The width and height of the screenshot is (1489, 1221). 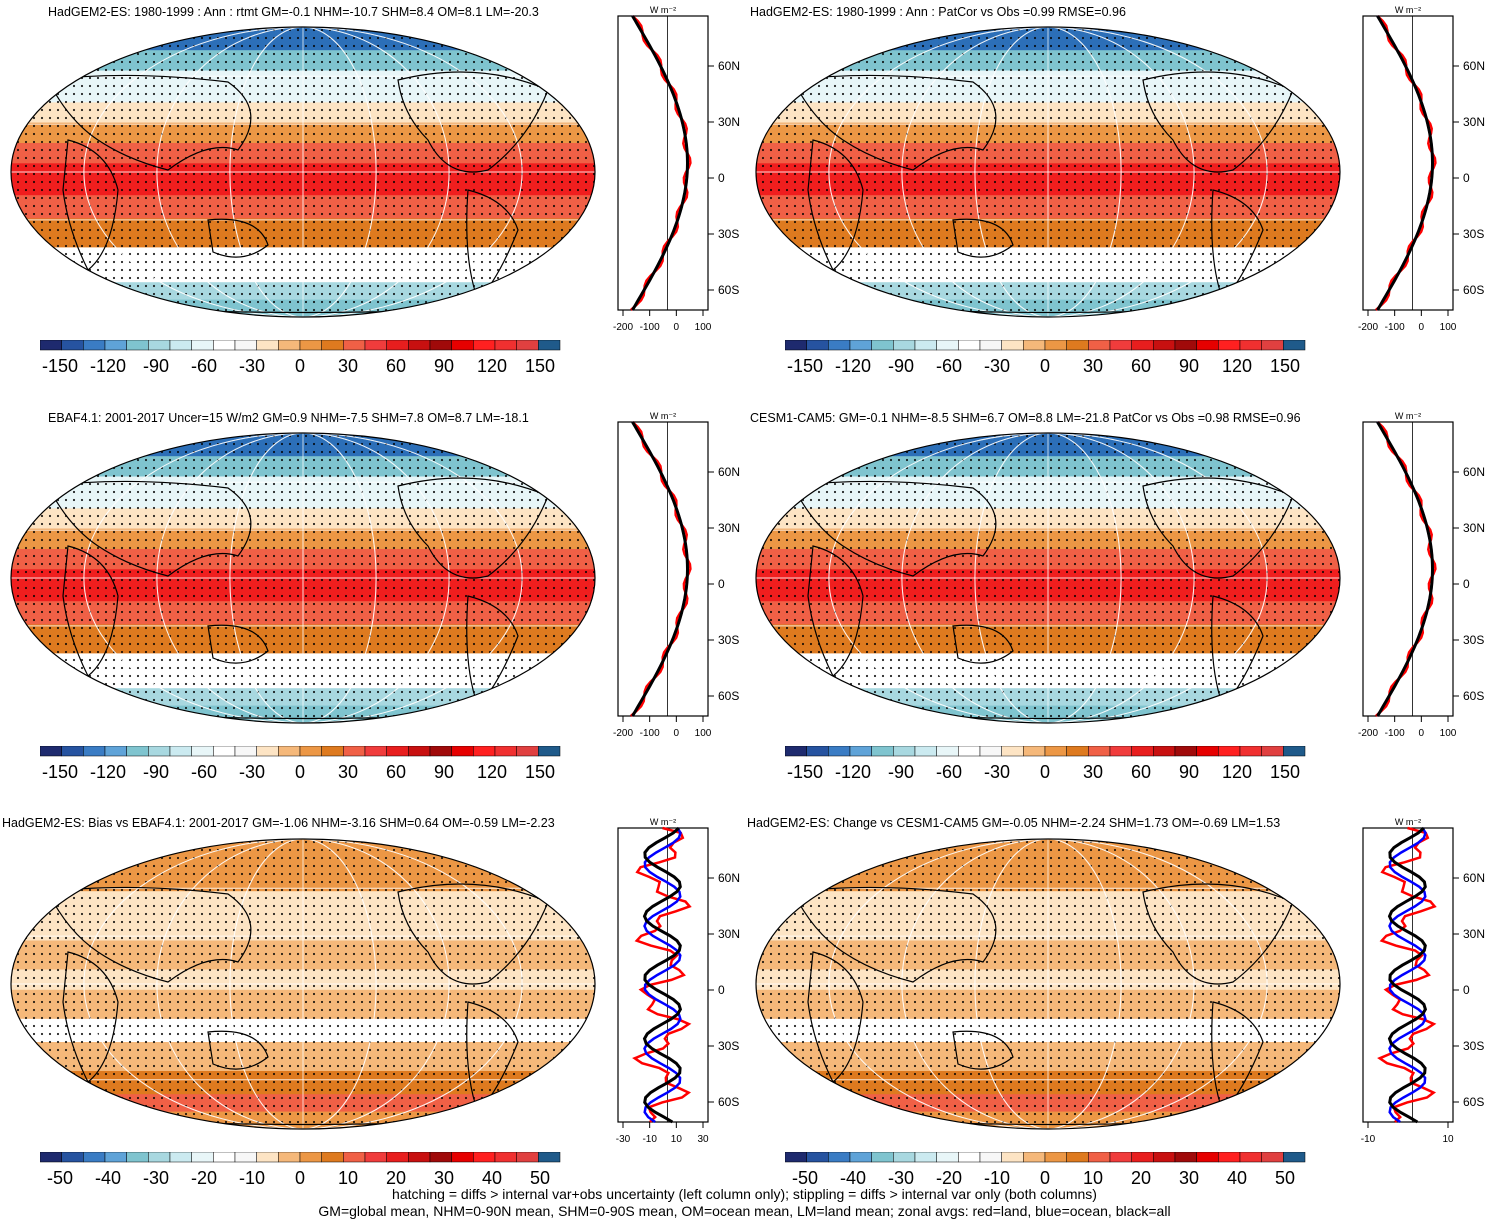 What do you see at coordinates (997, 1178) in the screenshot?
I see `colorbar-label: -10` at bounding box center [997, 1178].